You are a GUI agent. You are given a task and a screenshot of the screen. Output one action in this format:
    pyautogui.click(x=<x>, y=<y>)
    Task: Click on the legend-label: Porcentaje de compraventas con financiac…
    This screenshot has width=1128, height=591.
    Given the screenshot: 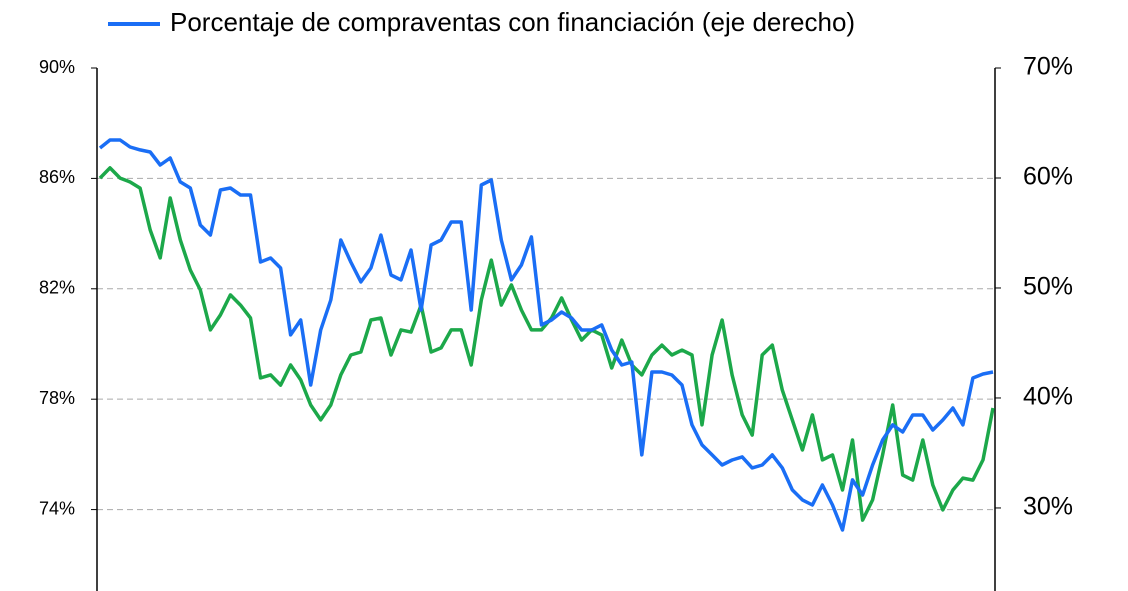 What is the action you would take?
    pyautogui.click(x=512, y=22)
    